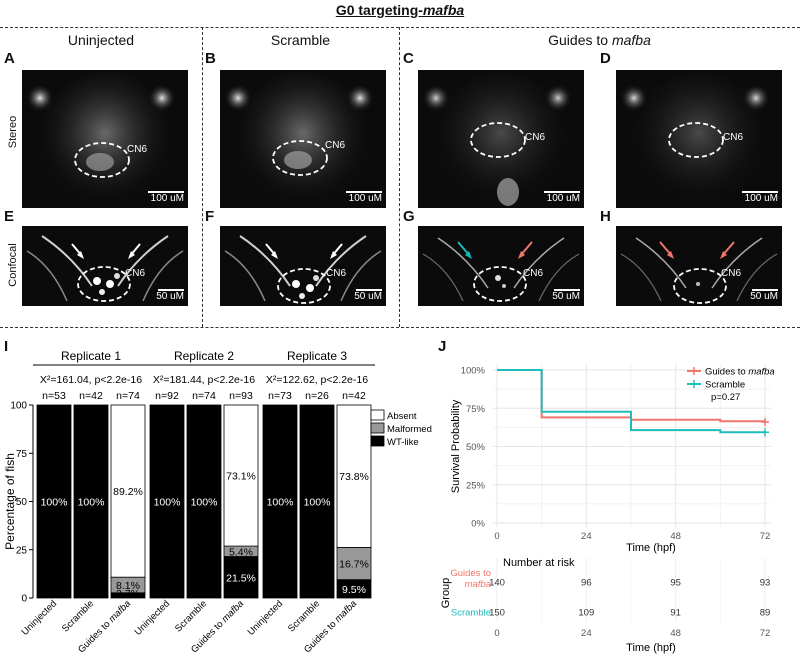 This screenshot has height=658, width=800. What do you see at coordinates (765, 536) in the screenshot?
I see `x-tick-label: 72` at bounding box center [765, 536].